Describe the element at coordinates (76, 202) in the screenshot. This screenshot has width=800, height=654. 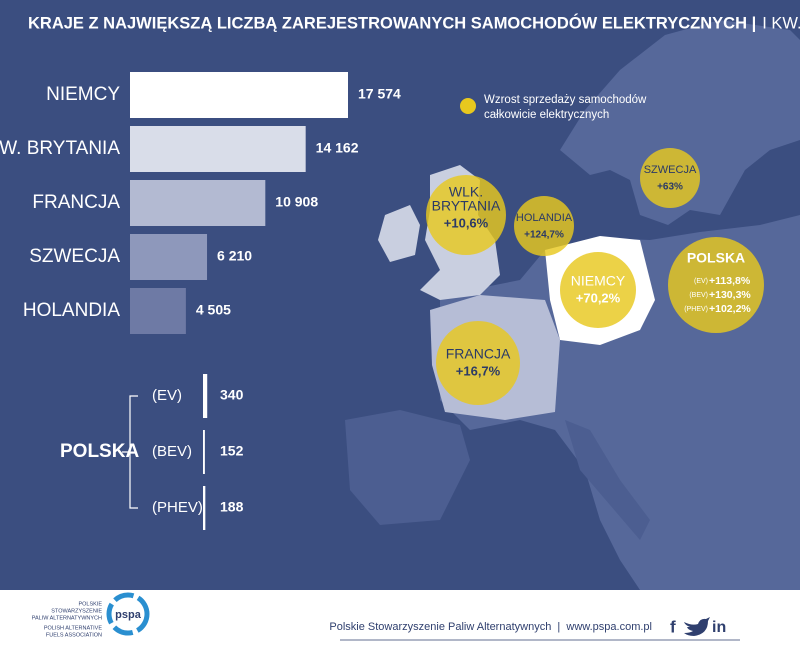
I see `category-label: FRANCJA` at that location.